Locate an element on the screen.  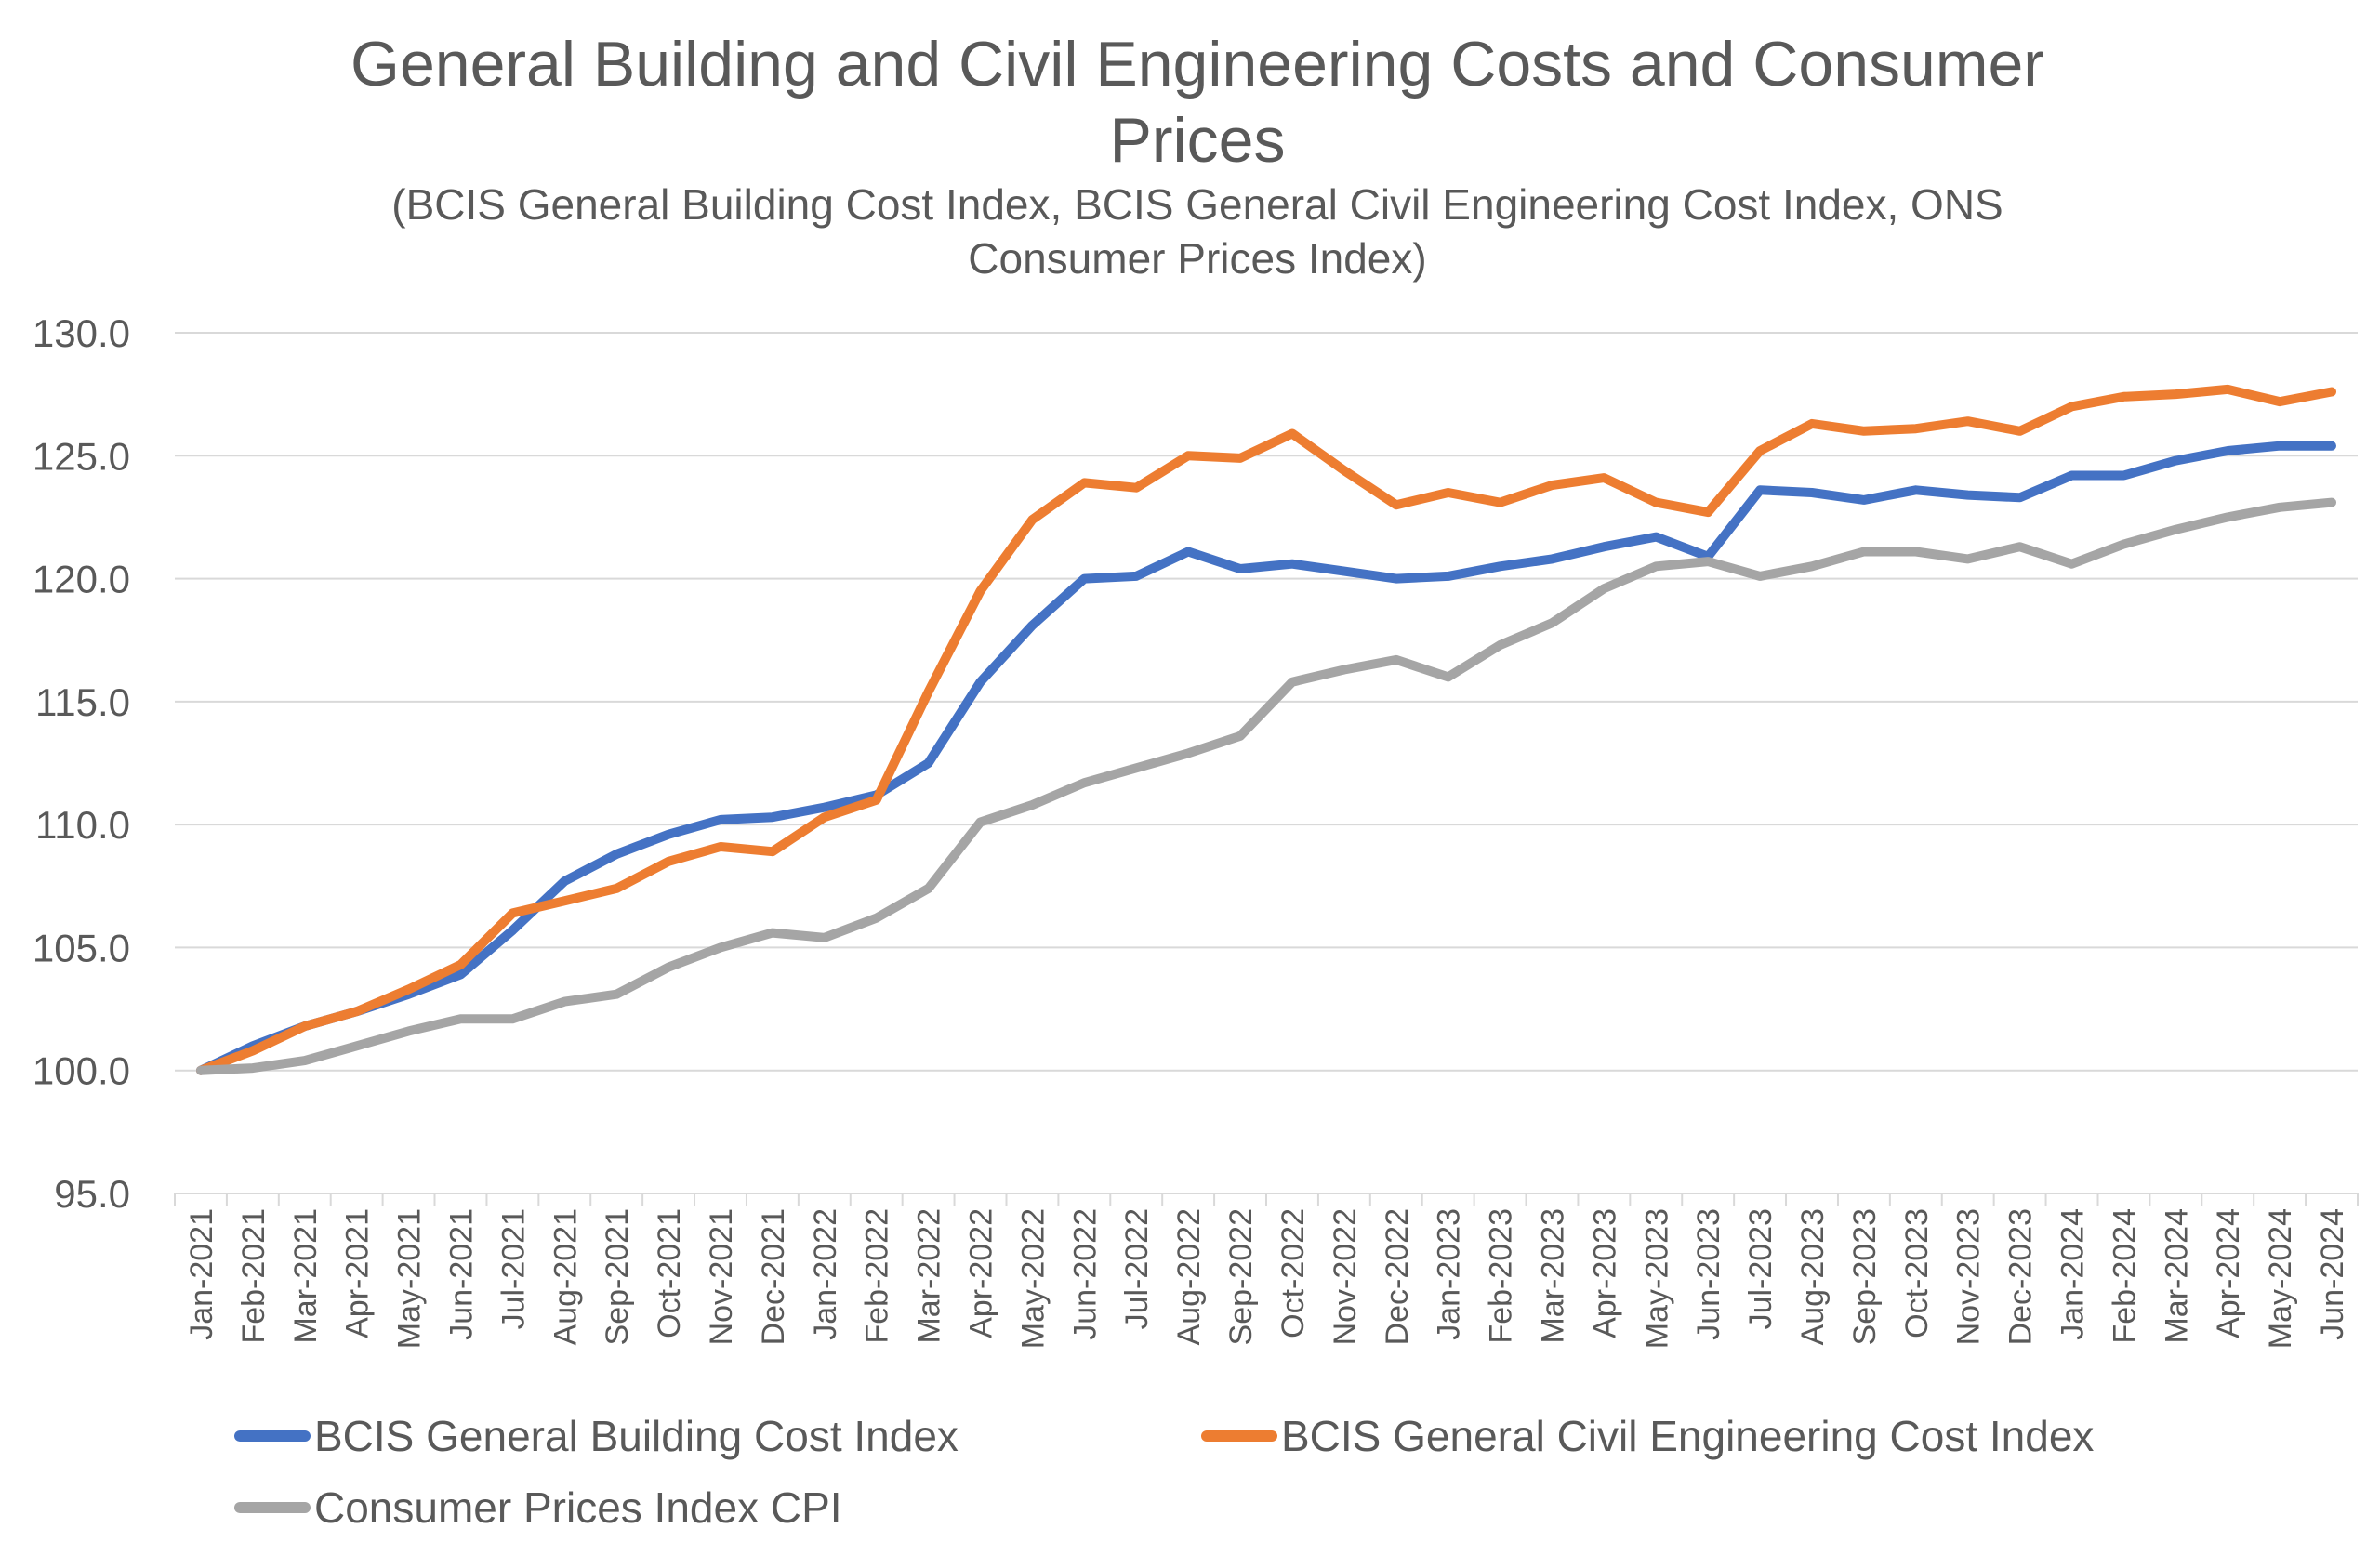
chart-title-line-2: Prices is located at coordinates (1198, 140).